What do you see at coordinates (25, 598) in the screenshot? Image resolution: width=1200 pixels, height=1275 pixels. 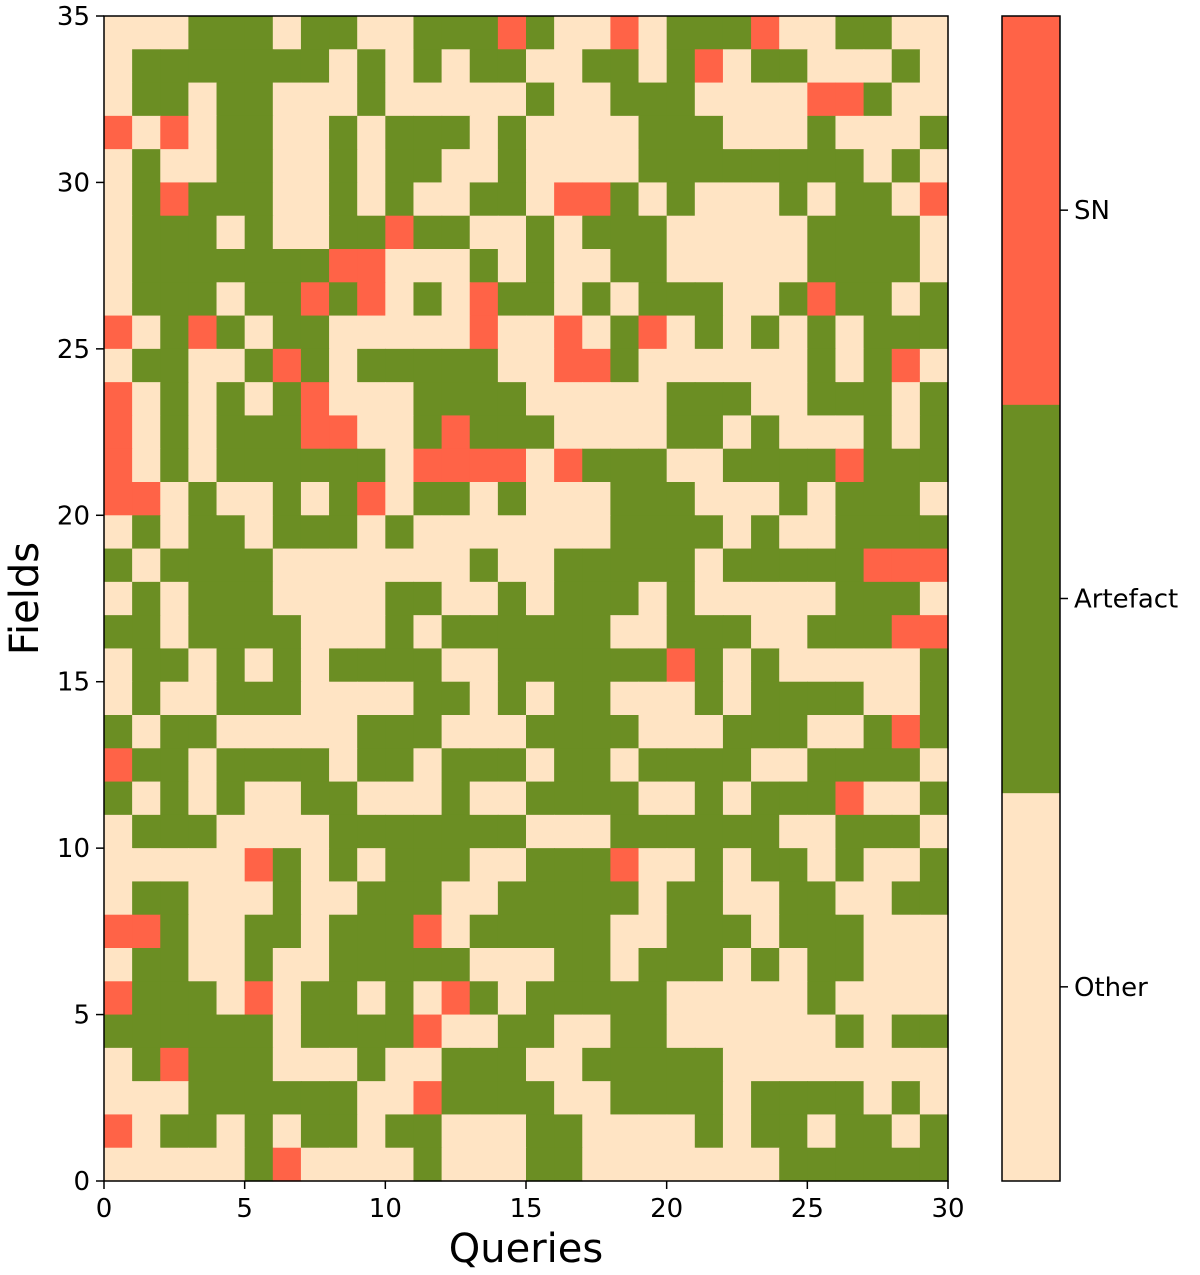 I see `y-axis-title: Fields` at bounding box center [25, 598].